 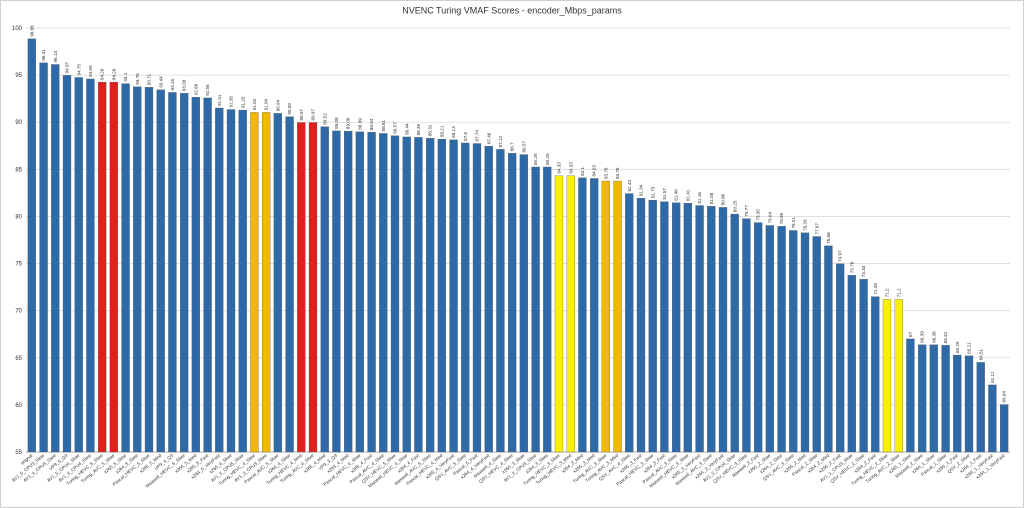 I want to click on value-label: 88.57, so click(x=395, y=128).